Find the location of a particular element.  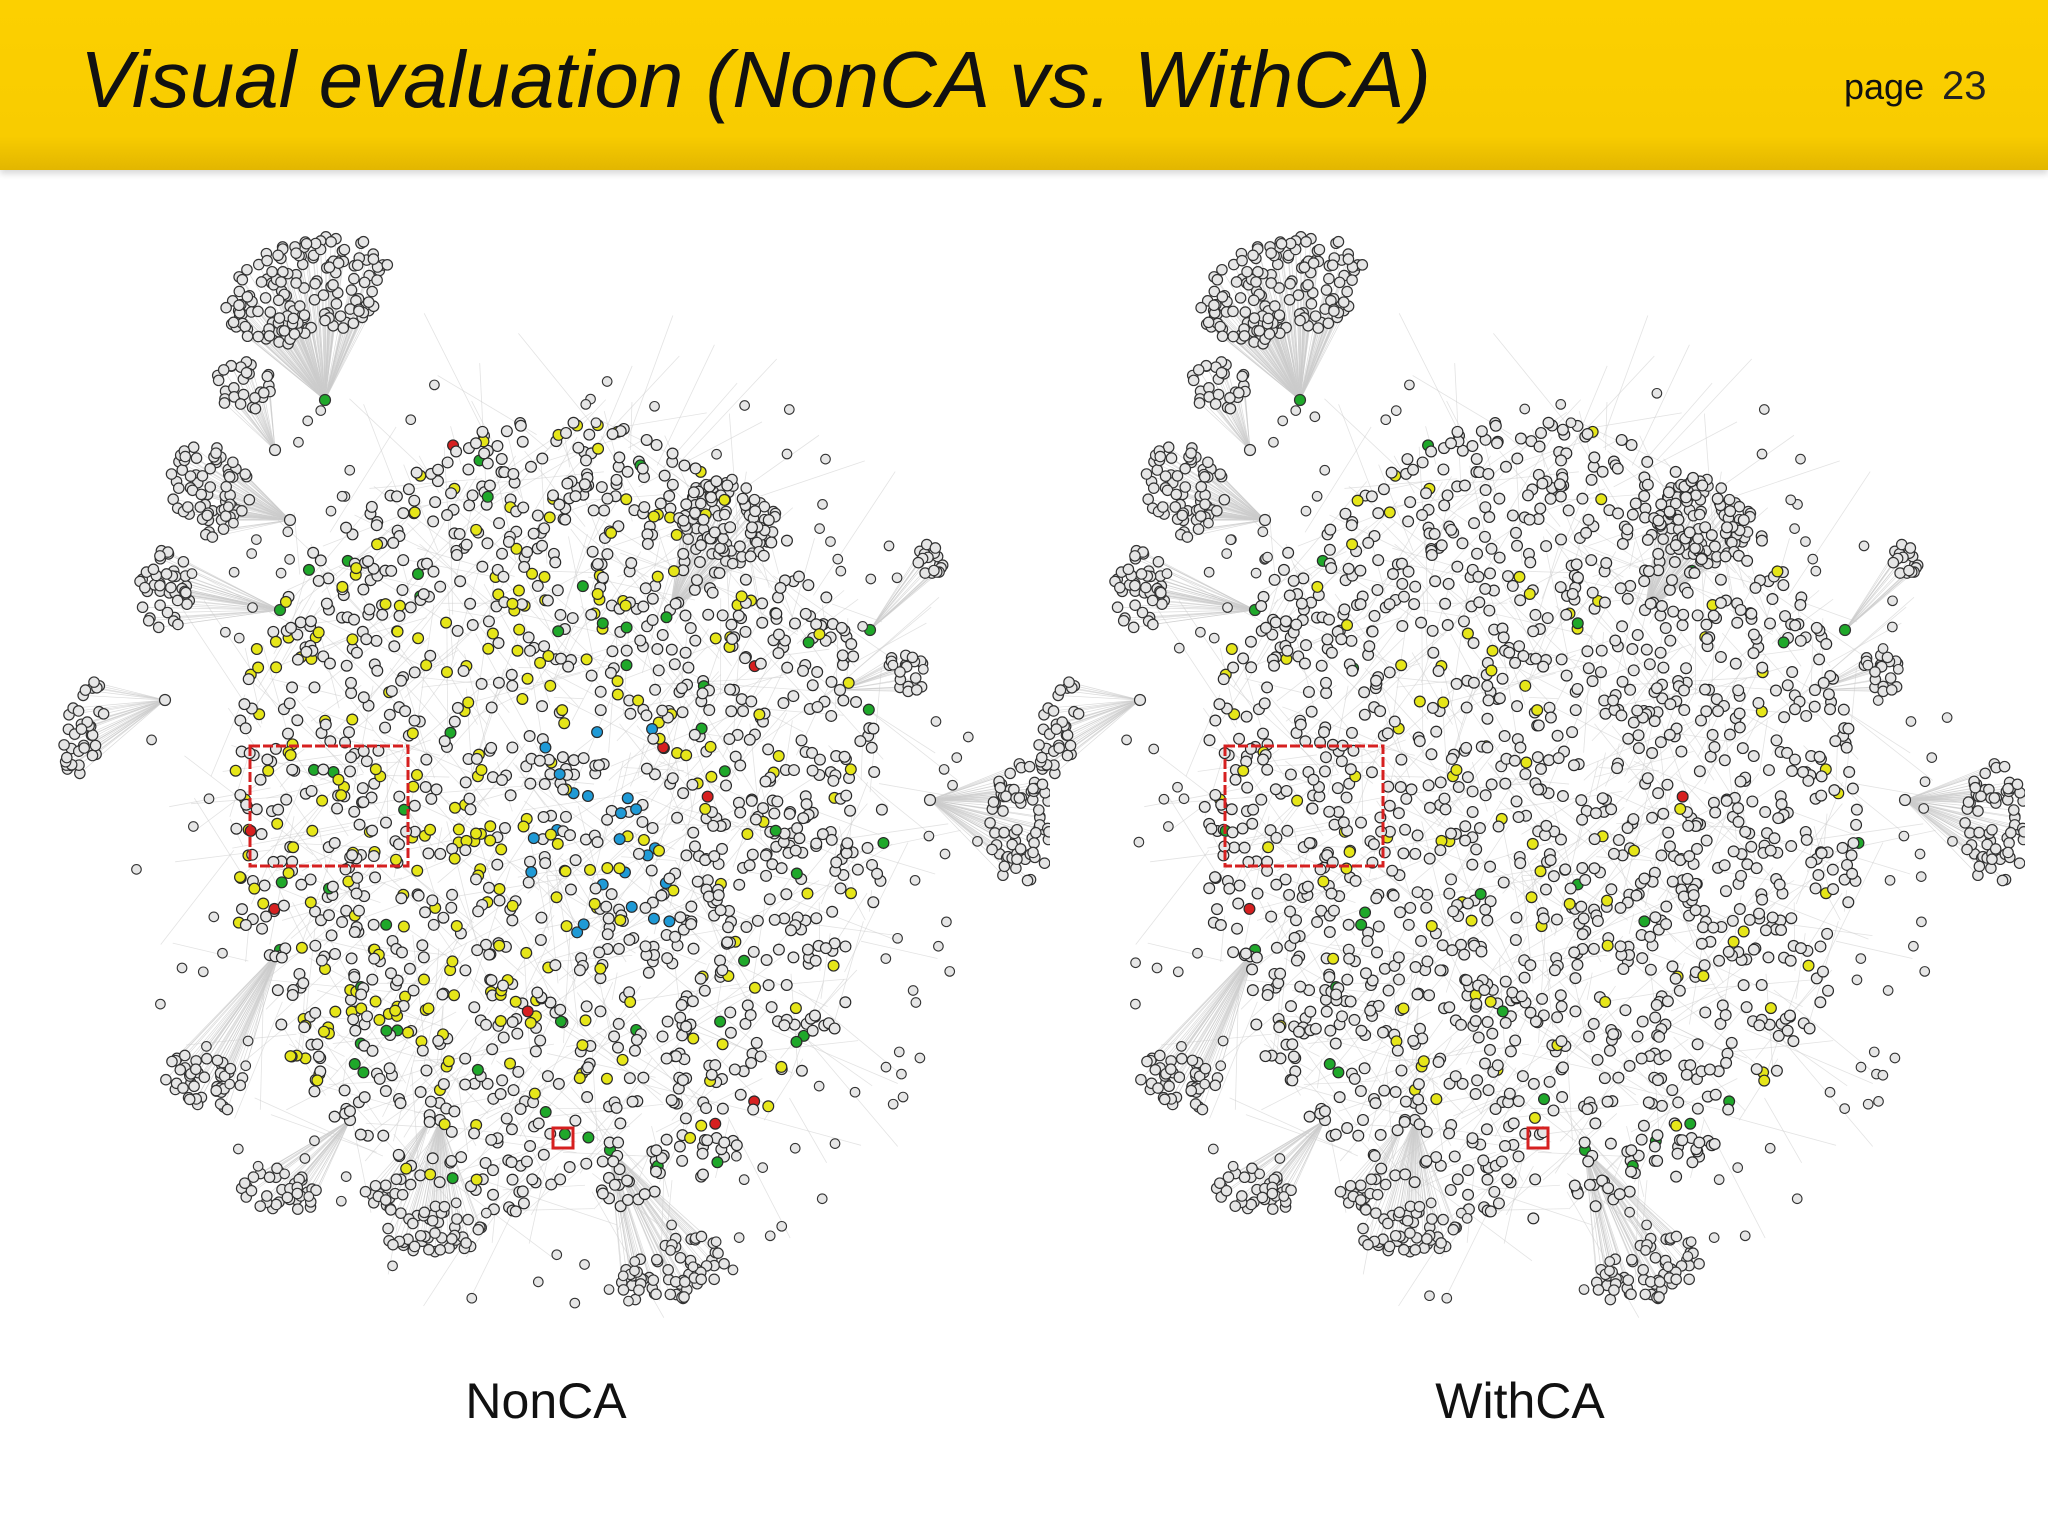

page-label: page is located at coordinates (1884, 86).